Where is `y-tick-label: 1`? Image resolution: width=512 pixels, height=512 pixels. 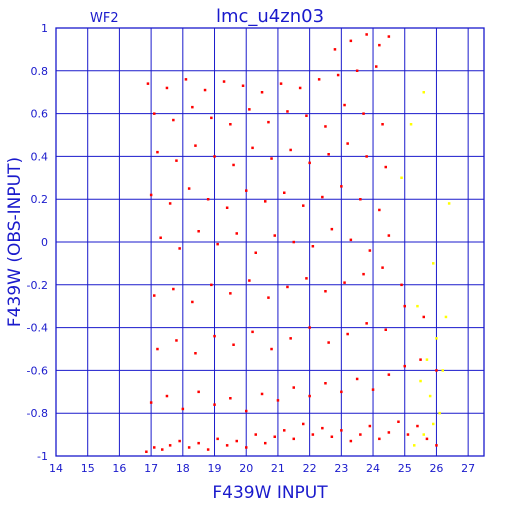 y-tick-label: 1 is located at coordinates (44, 28).